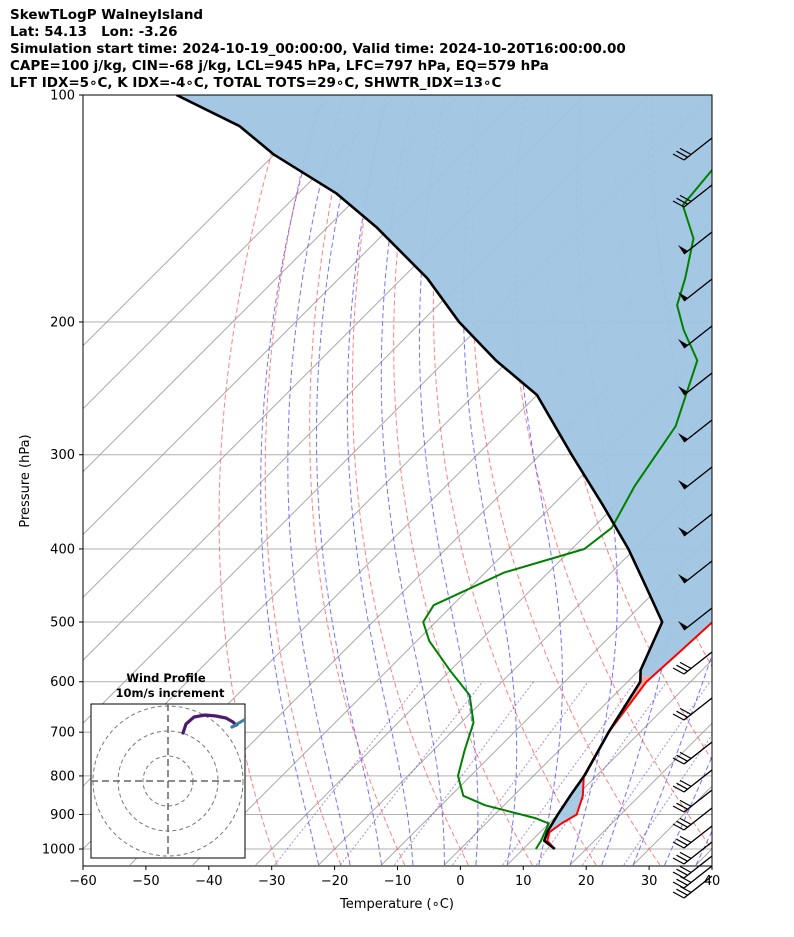 This screenshot has width=794, height=937. I want to click on temperature-profile-line, so click(629, 735).